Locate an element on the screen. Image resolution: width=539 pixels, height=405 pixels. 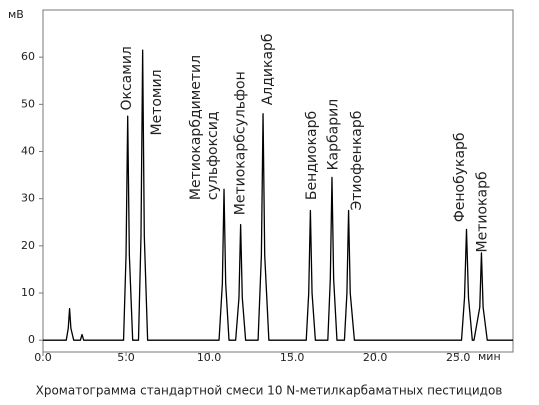
x-tick-label: 15.0 is located at coordinates (292, 357).